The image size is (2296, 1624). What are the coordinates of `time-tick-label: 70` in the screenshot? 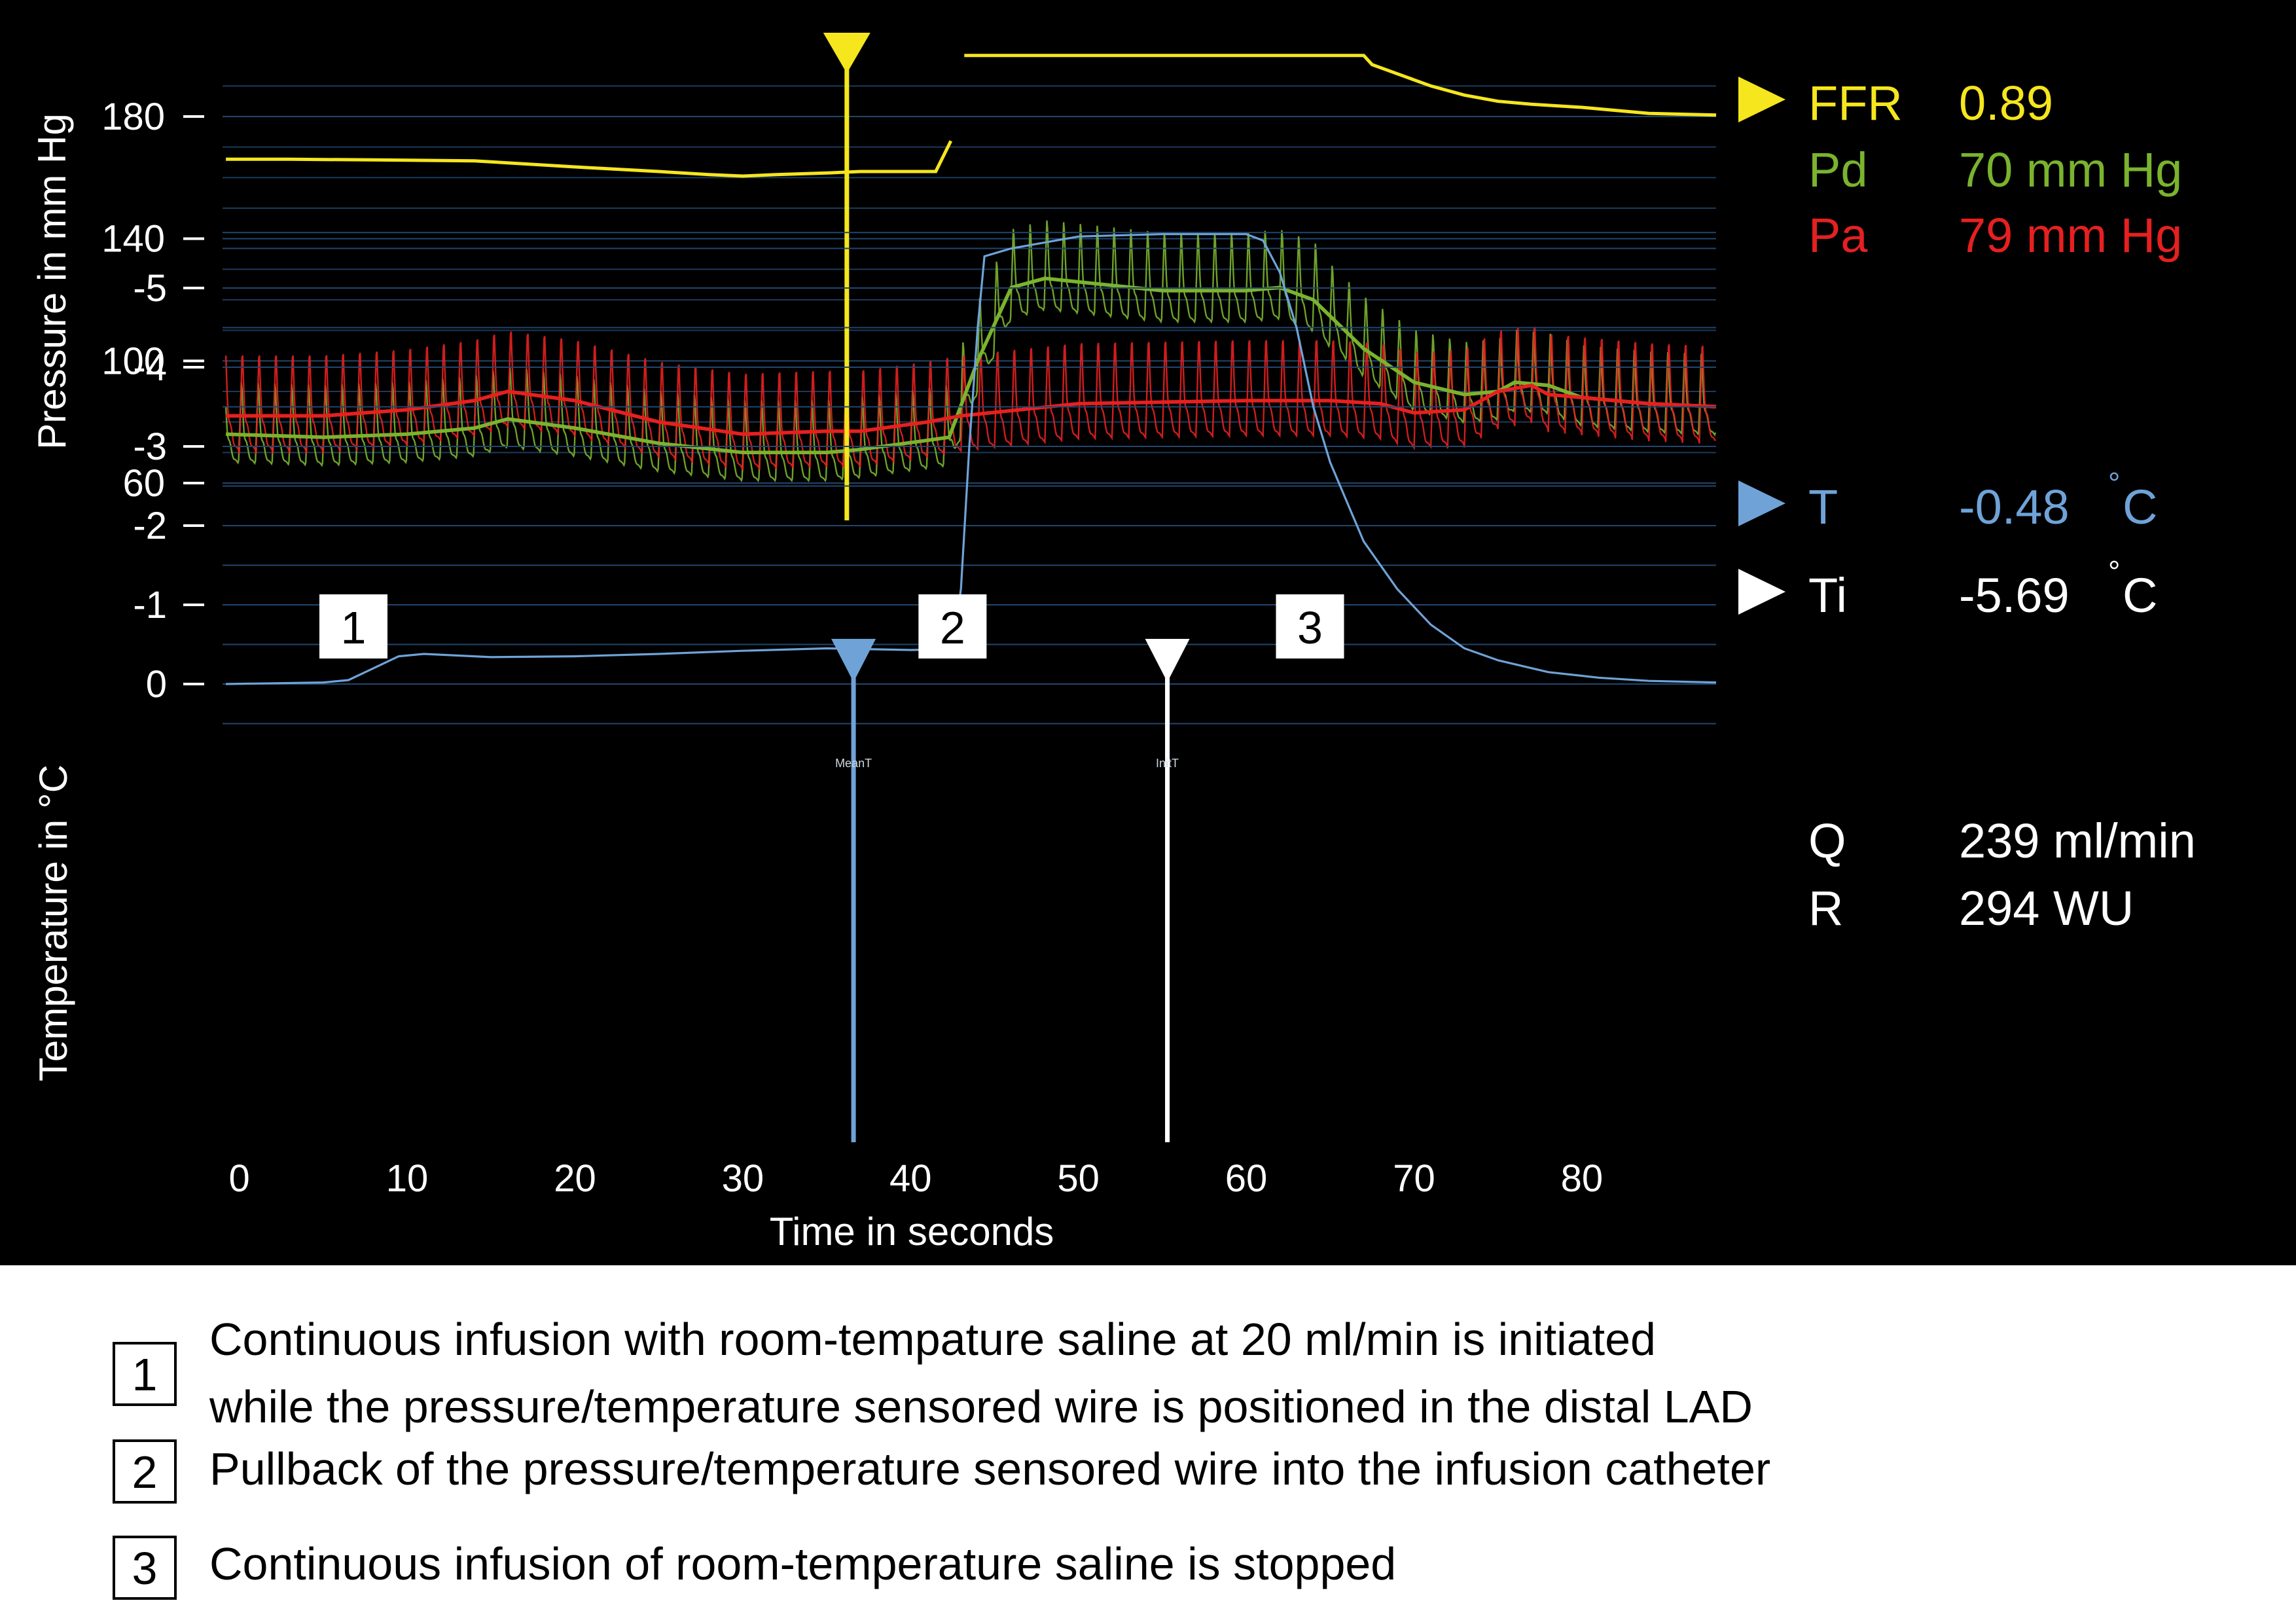 It's located at (1414, 1178).